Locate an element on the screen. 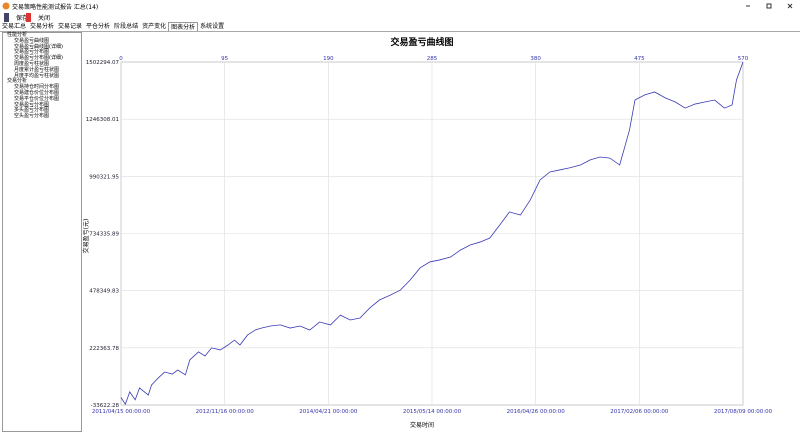 This screenshot has width=800, height=433. title-bar: 交易策略性能测试报告 汇总(14) is located at coordinates (400, 6).